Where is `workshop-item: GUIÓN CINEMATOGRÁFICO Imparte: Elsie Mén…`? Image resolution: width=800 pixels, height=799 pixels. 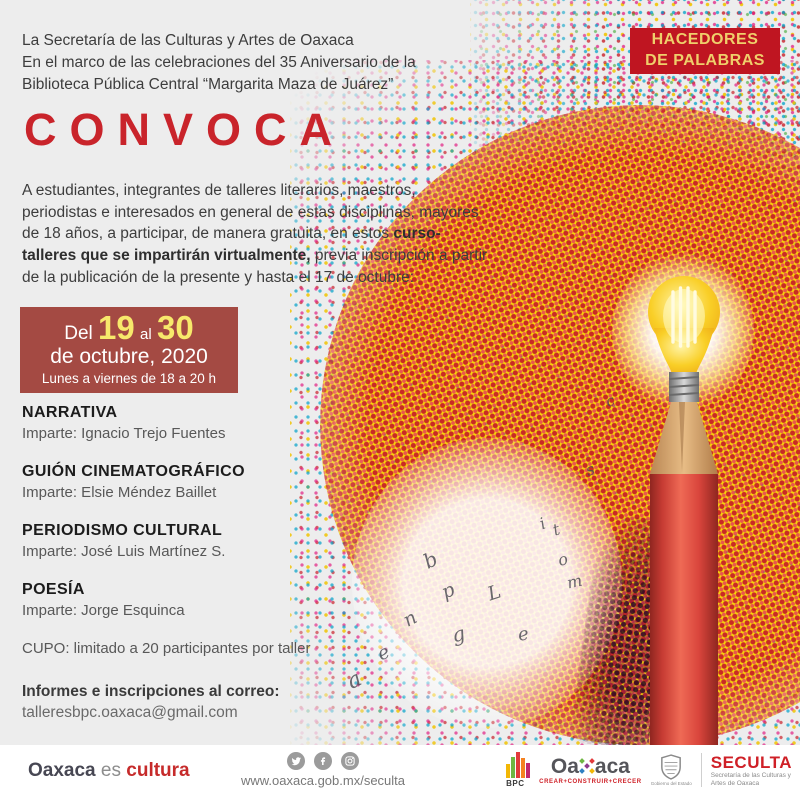 workshop-item: GUIÓN CINEMATOGRÁFICO Imparte: Elsie Mén… is located at coordinates (232, 482).